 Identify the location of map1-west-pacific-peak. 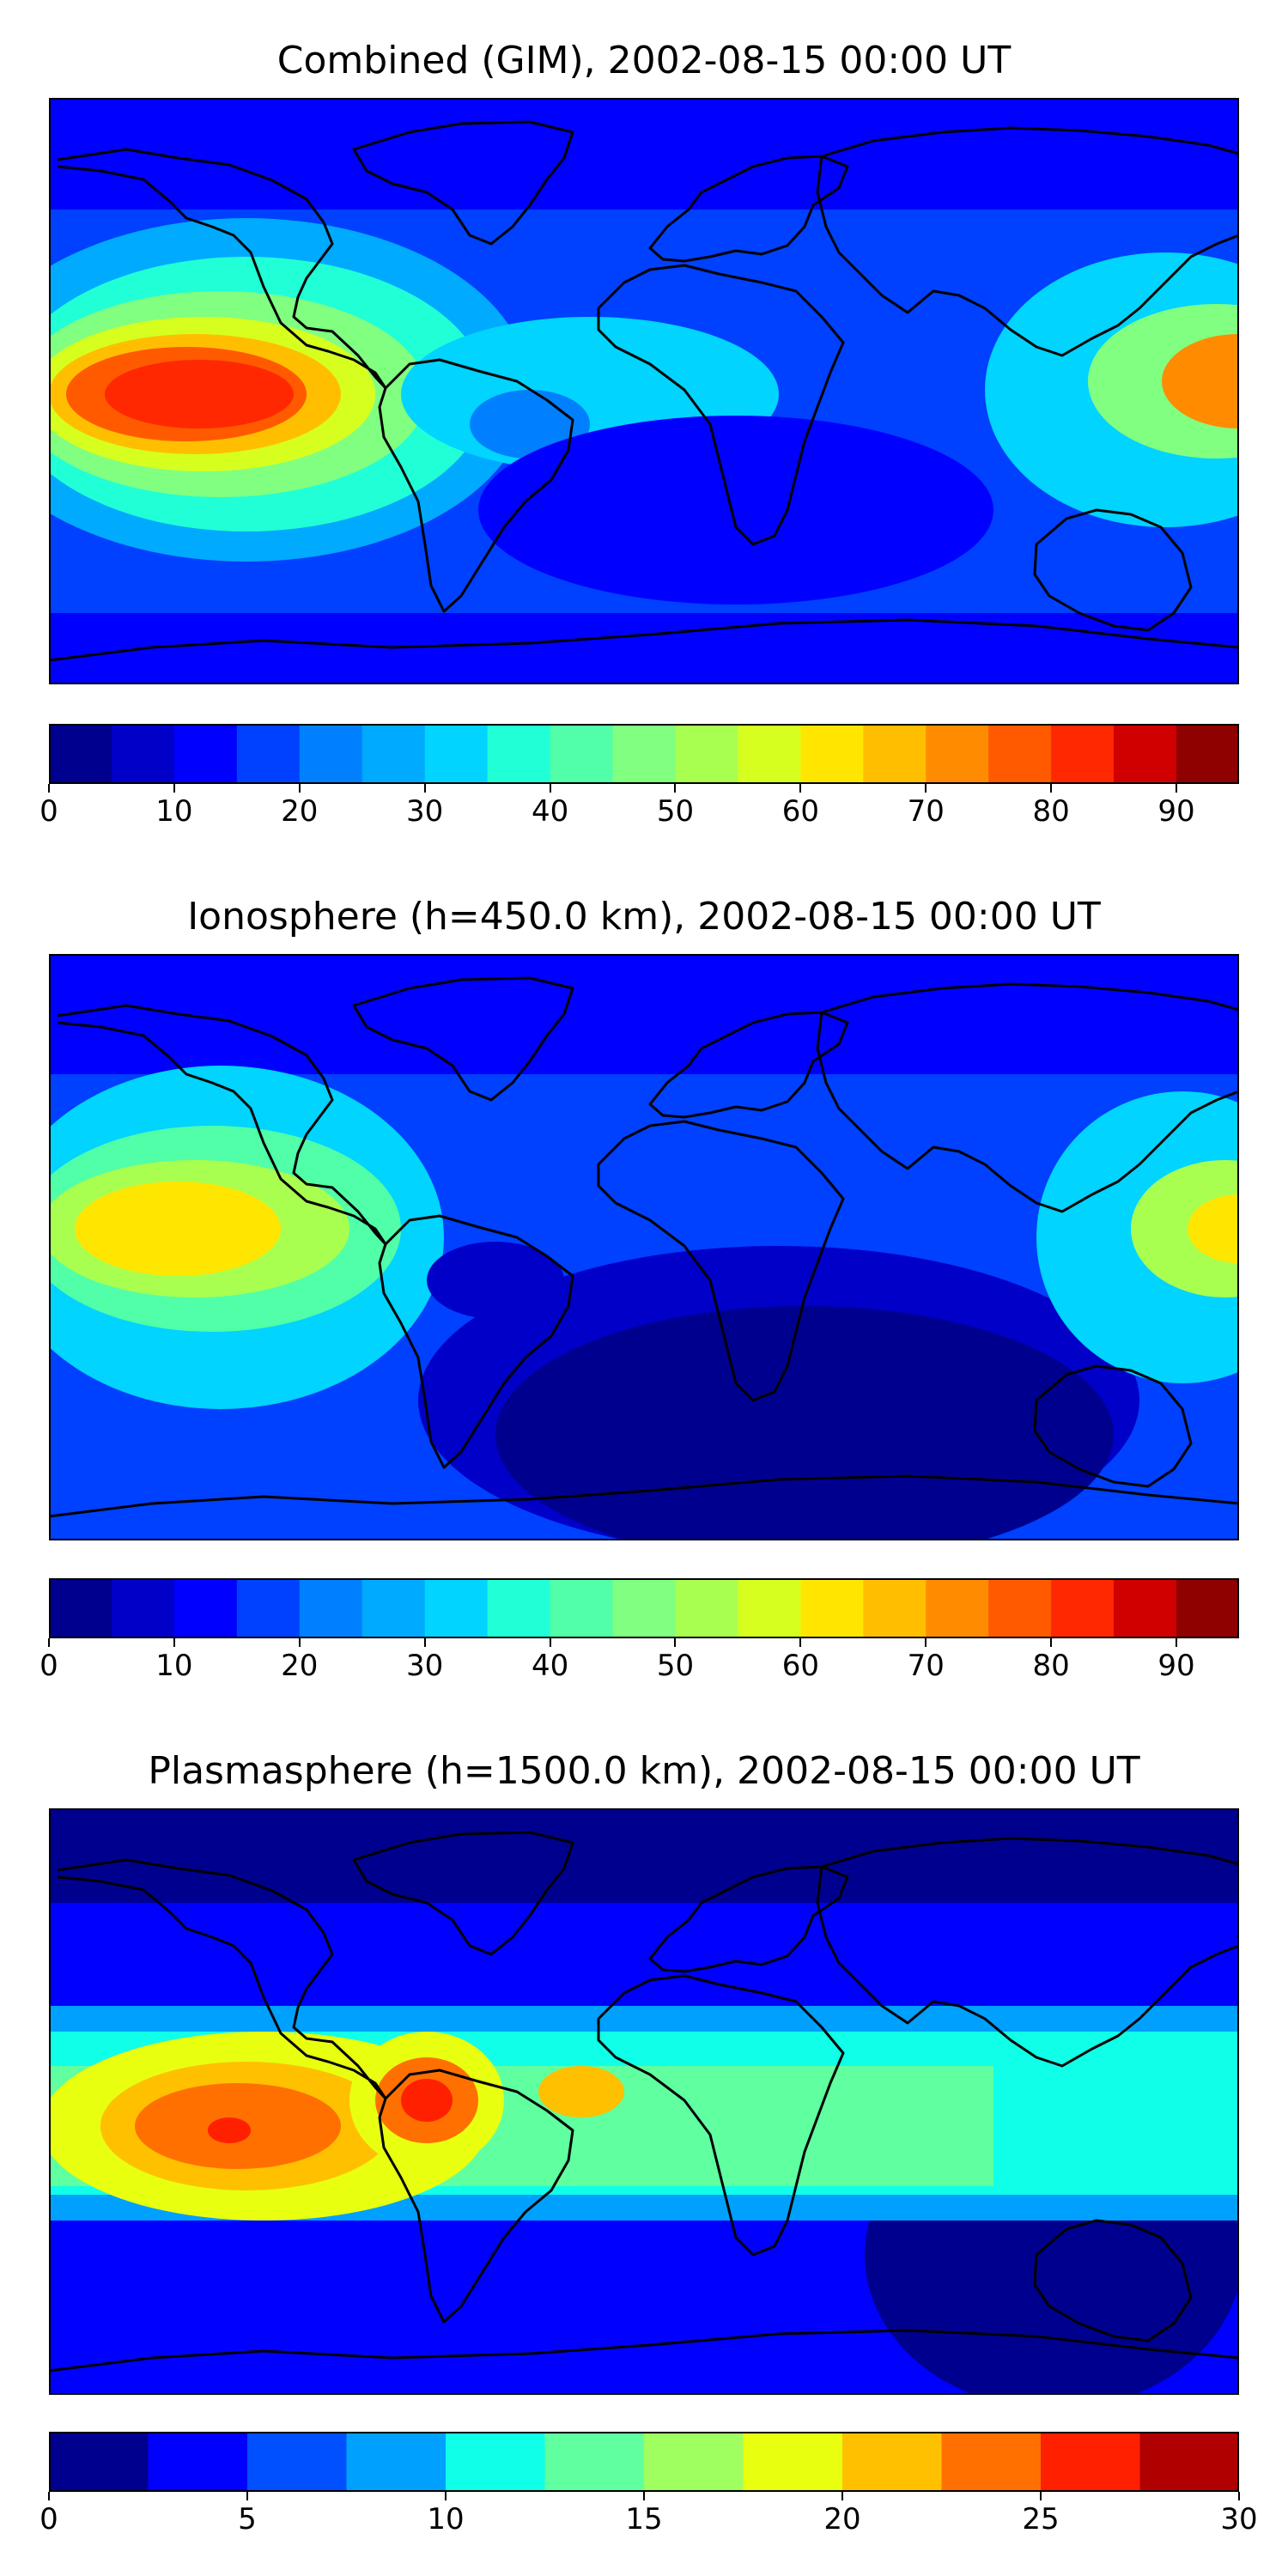
(1213, 1228).